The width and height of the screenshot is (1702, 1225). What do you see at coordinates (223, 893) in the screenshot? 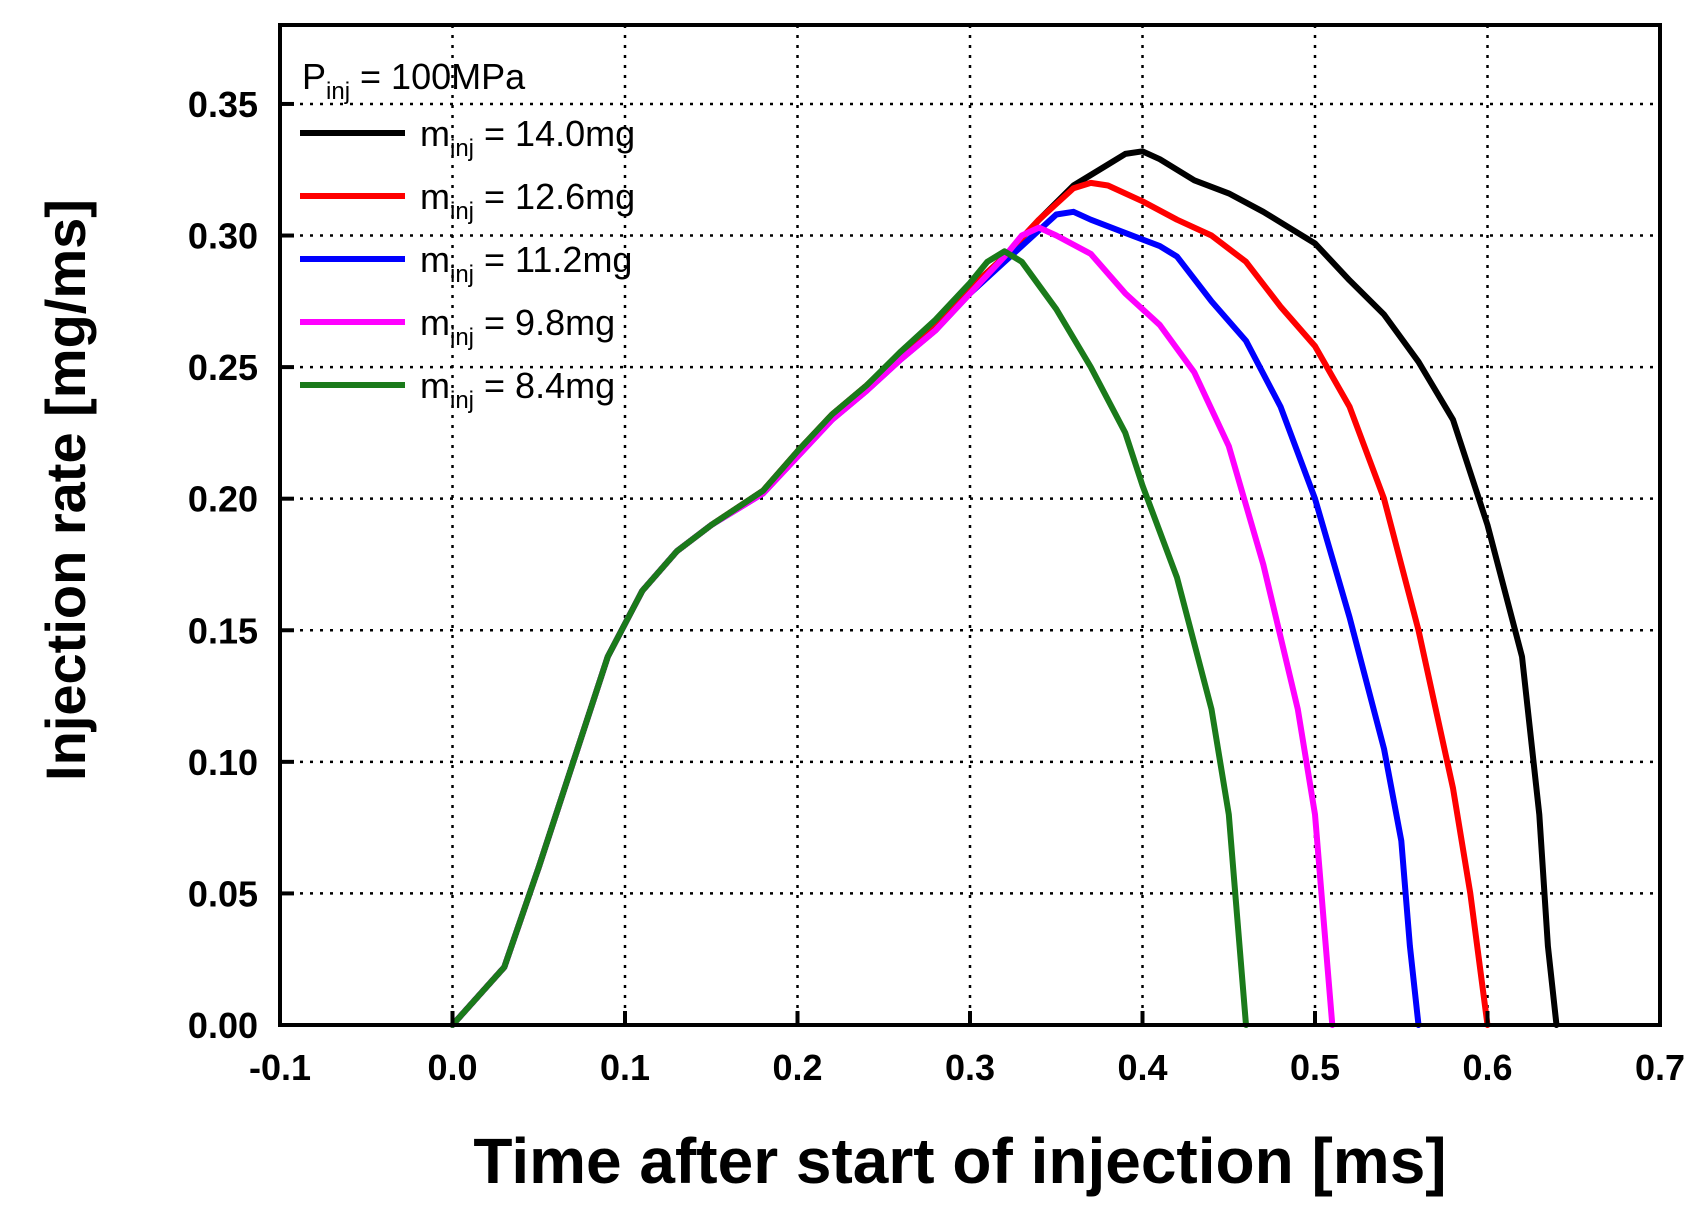
I see `y-tick-label: 0.05` at bounding box center [223, 893].